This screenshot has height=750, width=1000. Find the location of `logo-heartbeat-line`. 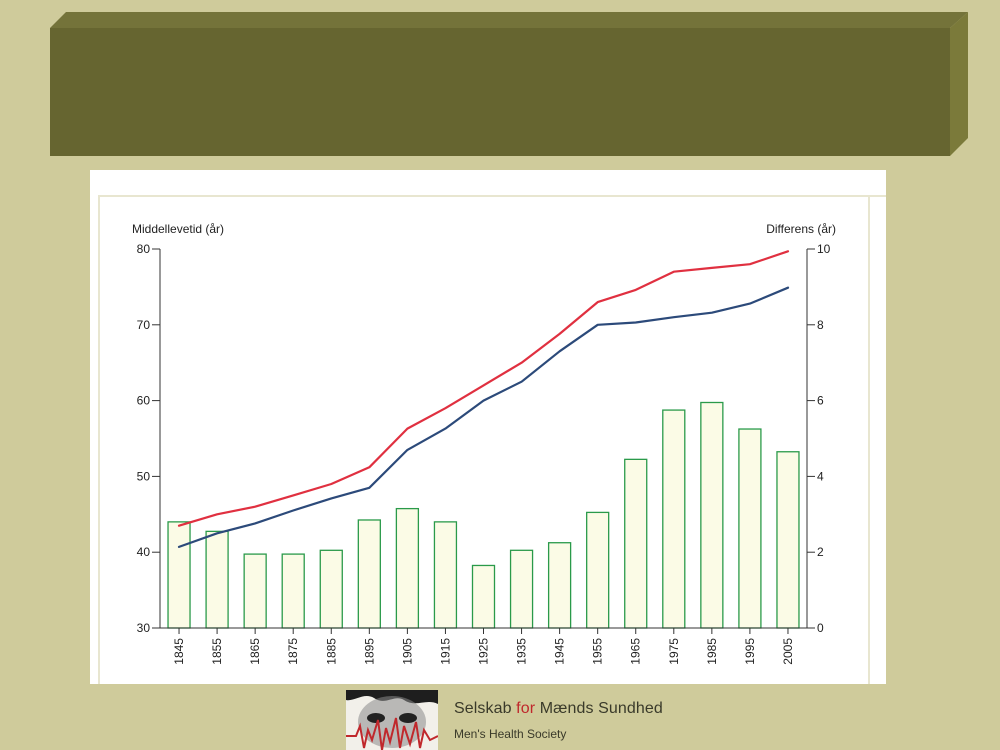

logo-heartbeat-line is located at coordinates (392, 733).